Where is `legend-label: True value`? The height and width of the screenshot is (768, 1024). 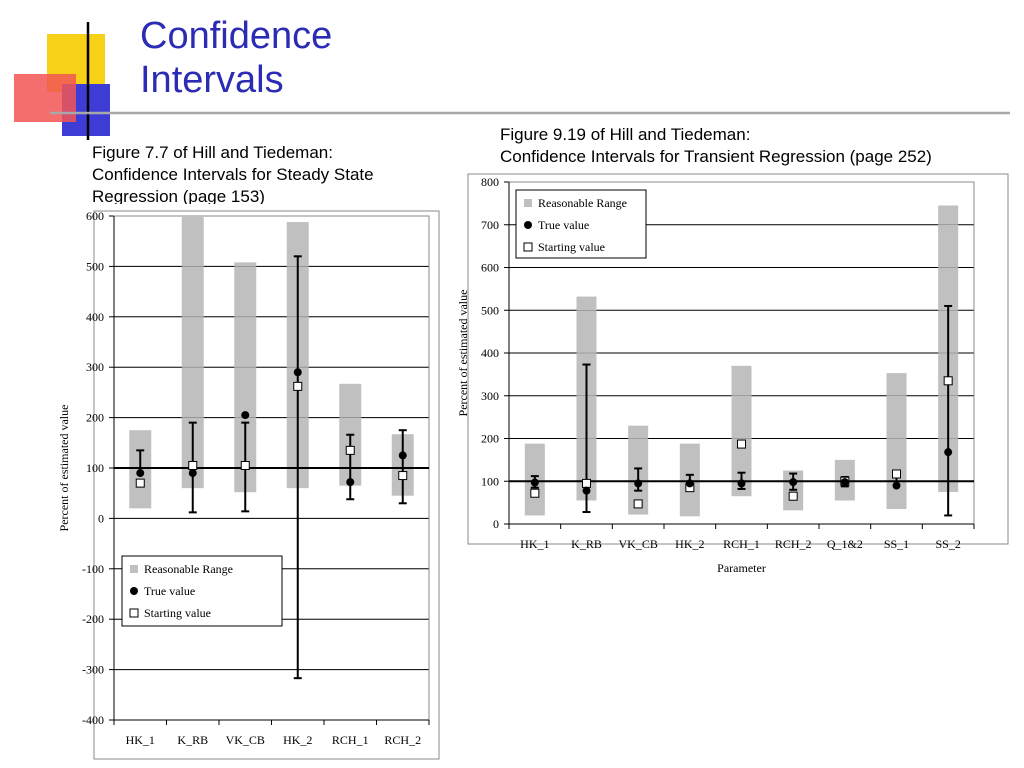 legend-label: True value is located at coordinates (169, 591).